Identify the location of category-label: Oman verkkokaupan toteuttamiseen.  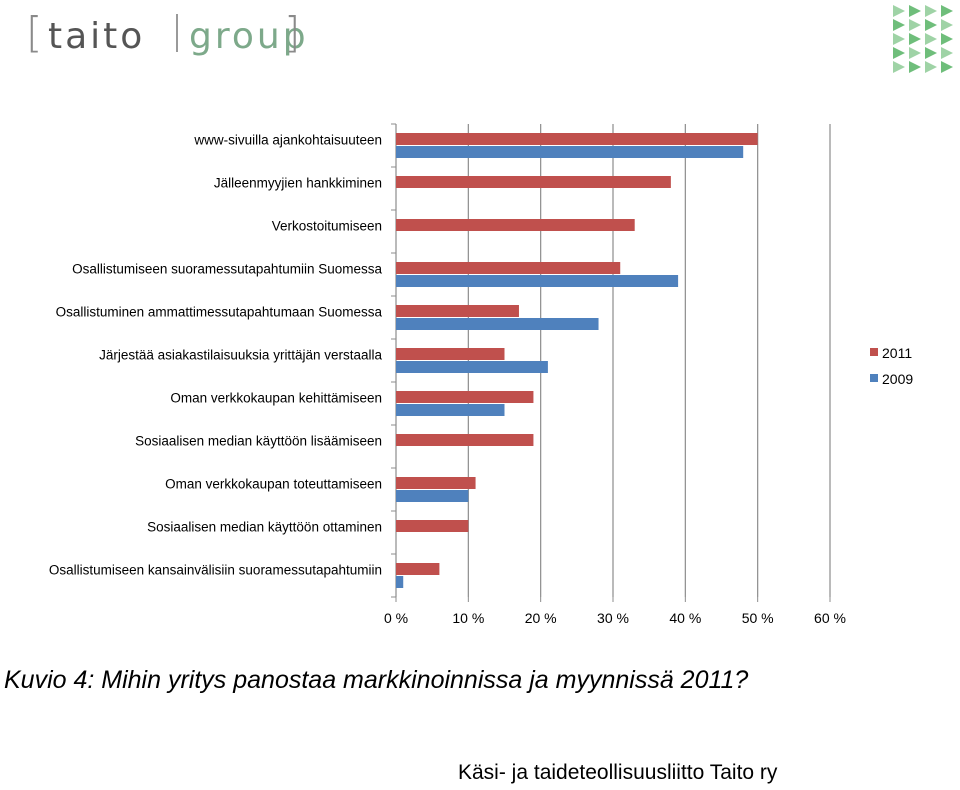
(273, 484).